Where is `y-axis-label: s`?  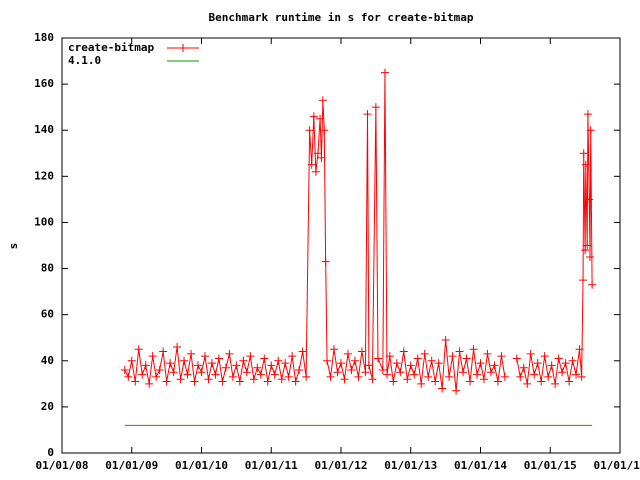 y-axis-label: s is located at coordinates (13, 246).